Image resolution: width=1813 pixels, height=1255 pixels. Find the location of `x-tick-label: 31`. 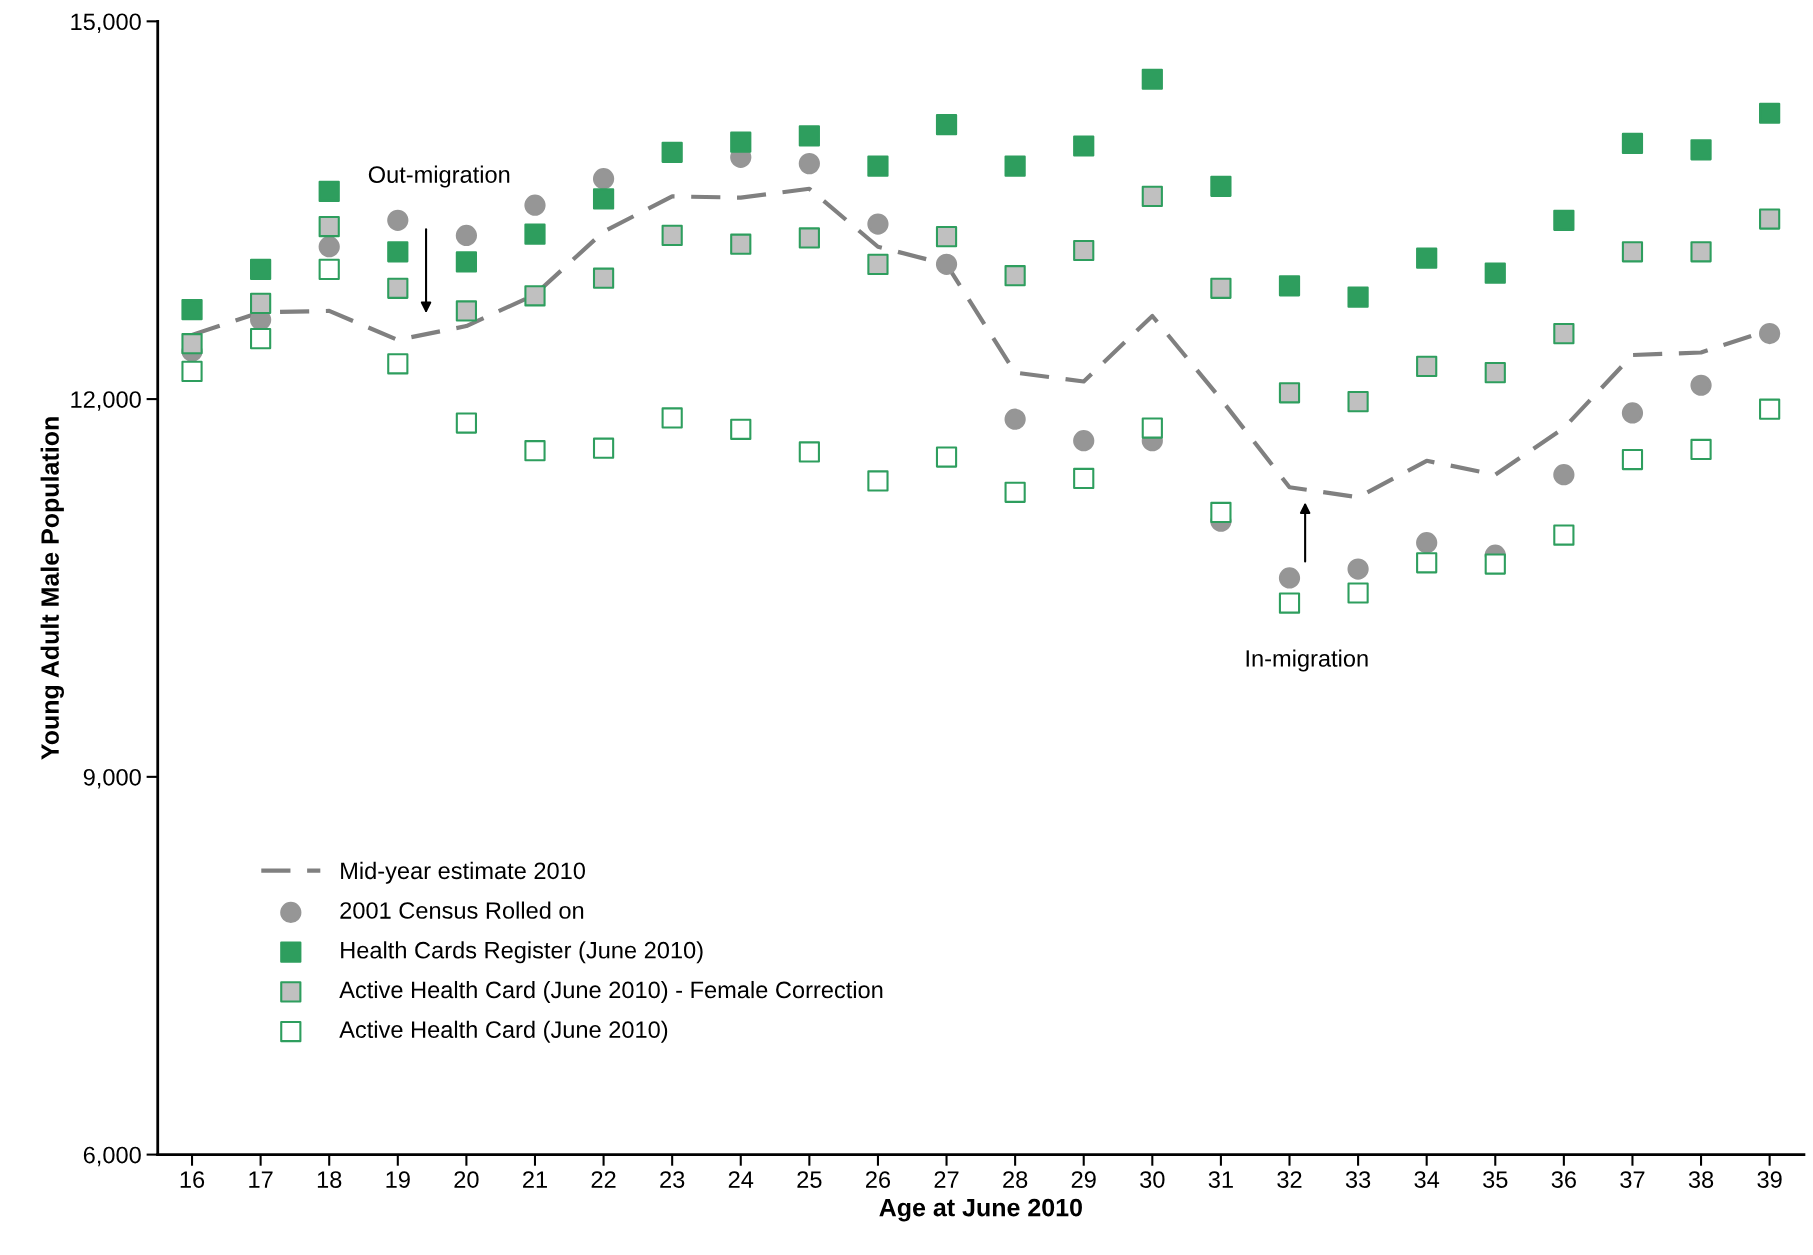

x-tick-label: 31 is located at coordinates (1220, 1179).